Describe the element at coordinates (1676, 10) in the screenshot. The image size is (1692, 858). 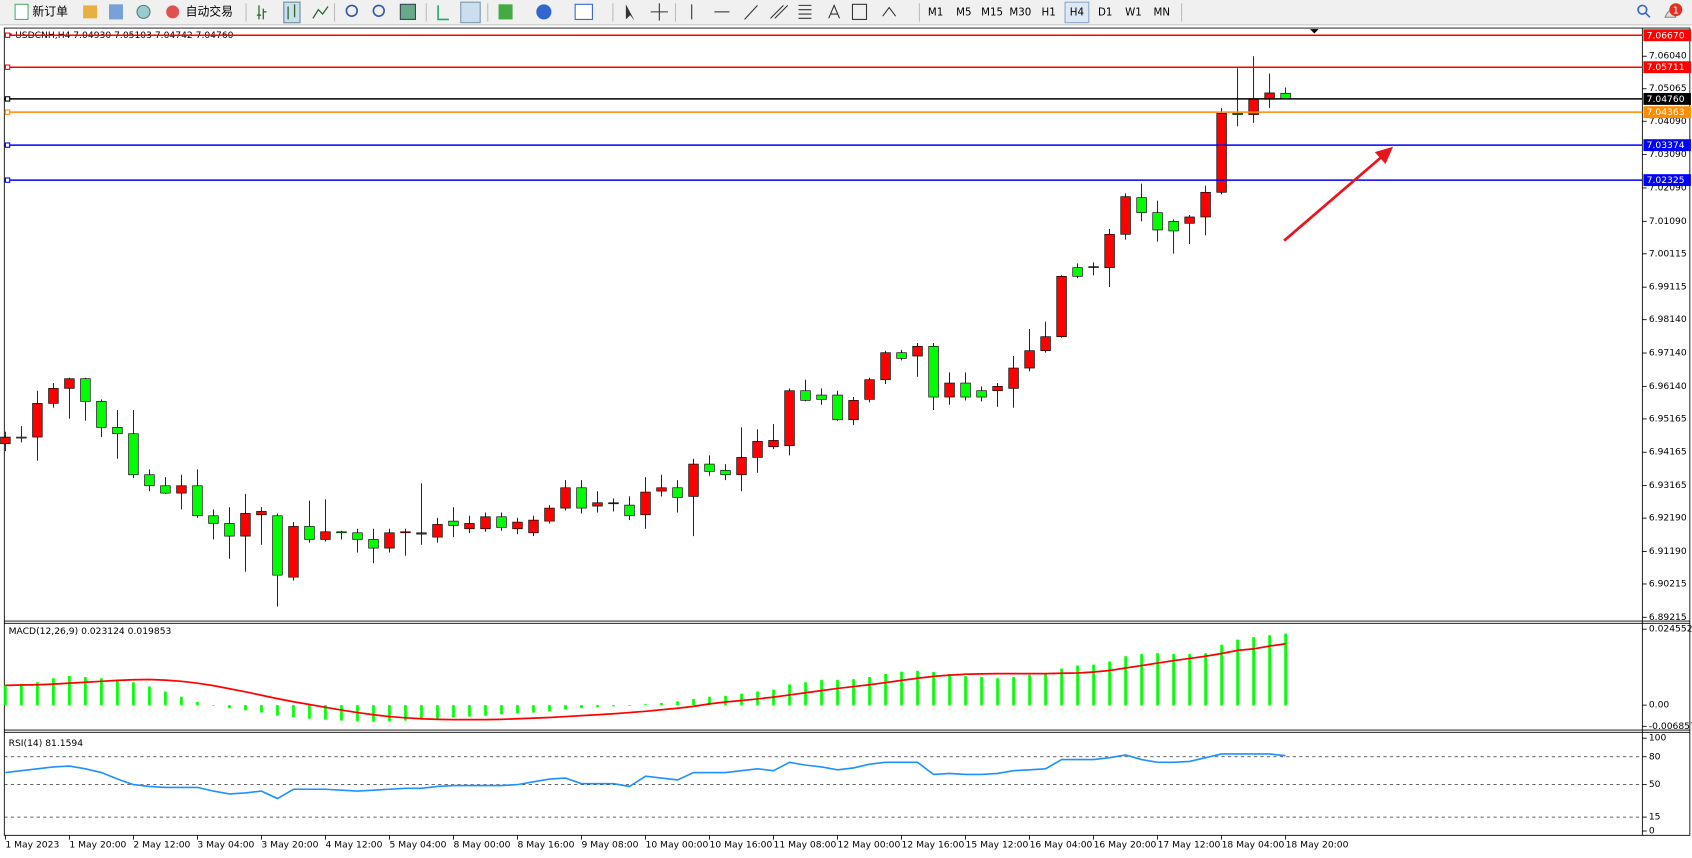
I see `notification-count: 1` at that location.